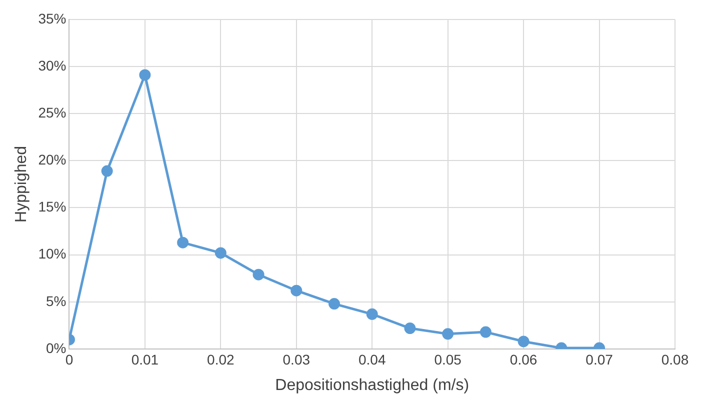  What do you see at coordinates (675, 359) in the screenshot?
I see `x-tick-label: 0.08` at bounding box center [675, 359].